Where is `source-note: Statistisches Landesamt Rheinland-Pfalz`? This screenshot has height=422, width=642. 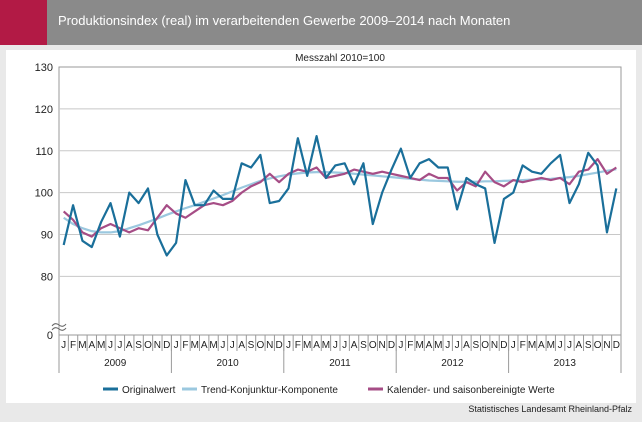
source-note: Statistisches Landesamt Rheinland-Pfalz is located at coordinates (550, 409).